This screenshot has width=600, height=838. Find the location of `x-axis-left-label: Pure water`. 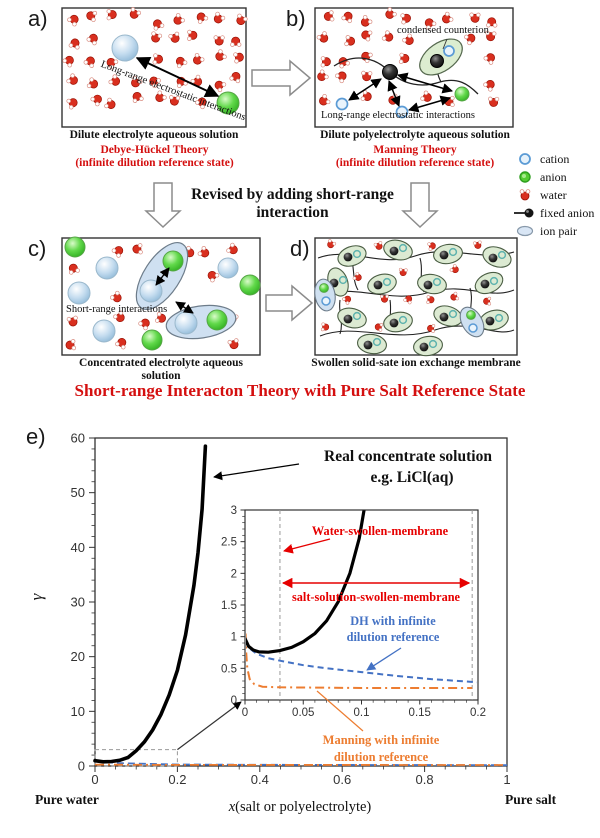

x-axis-left-label: Pure water is located at coordinates (67, 799).